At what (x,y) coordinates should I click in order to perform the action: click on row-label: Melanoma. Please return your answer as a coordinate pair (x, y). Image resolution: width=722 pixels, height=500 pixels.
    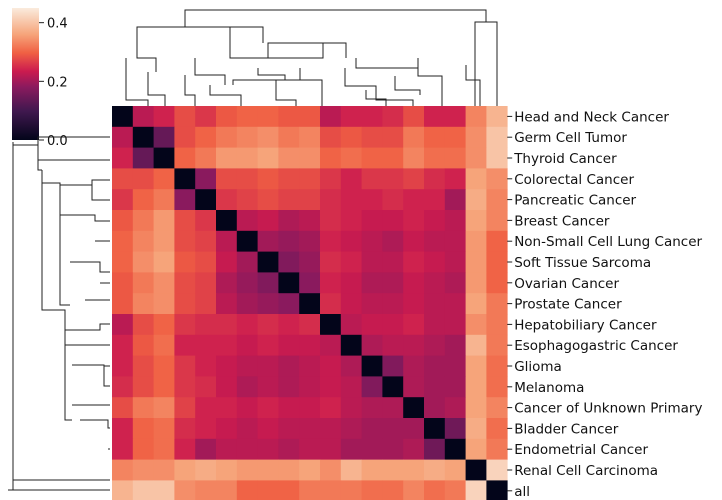
    Looking at the image, I should click on (549, 388).